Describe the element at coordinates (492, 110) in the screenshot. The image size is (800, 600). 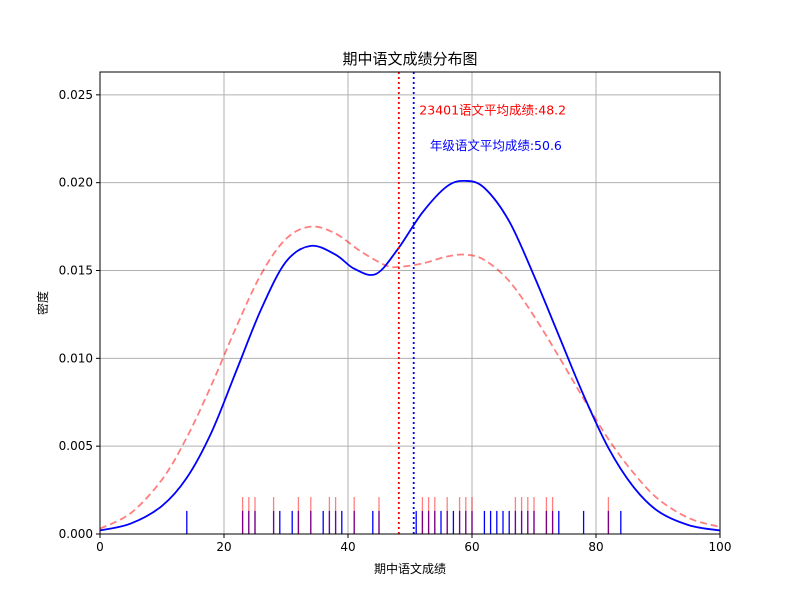
I see `mean-annotation: 23401语文平均成绩:48.2` at that location.